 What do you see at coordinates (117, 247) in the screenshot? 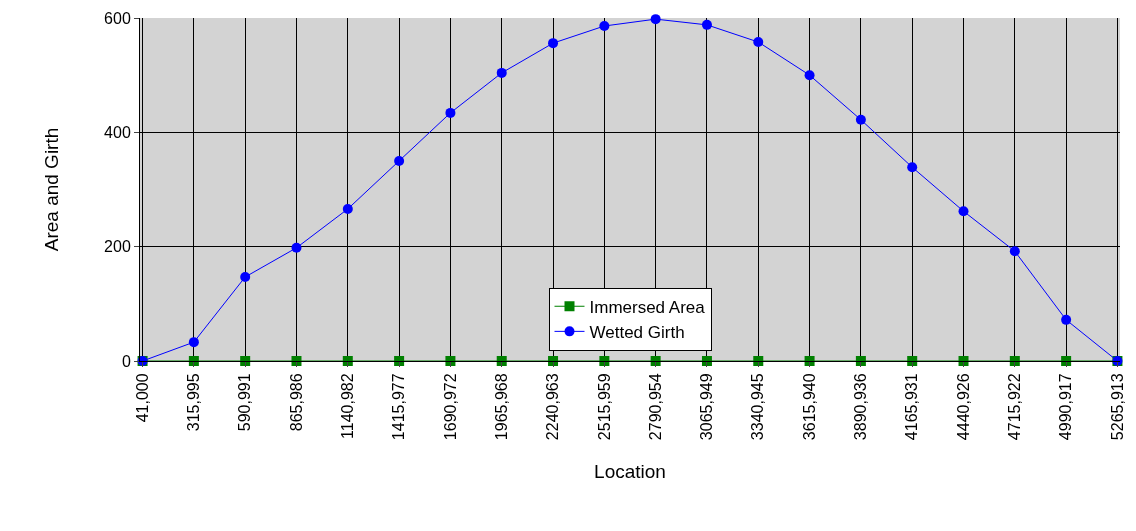
I see `y-tick-label: 200` at bounding box center [117, 247].